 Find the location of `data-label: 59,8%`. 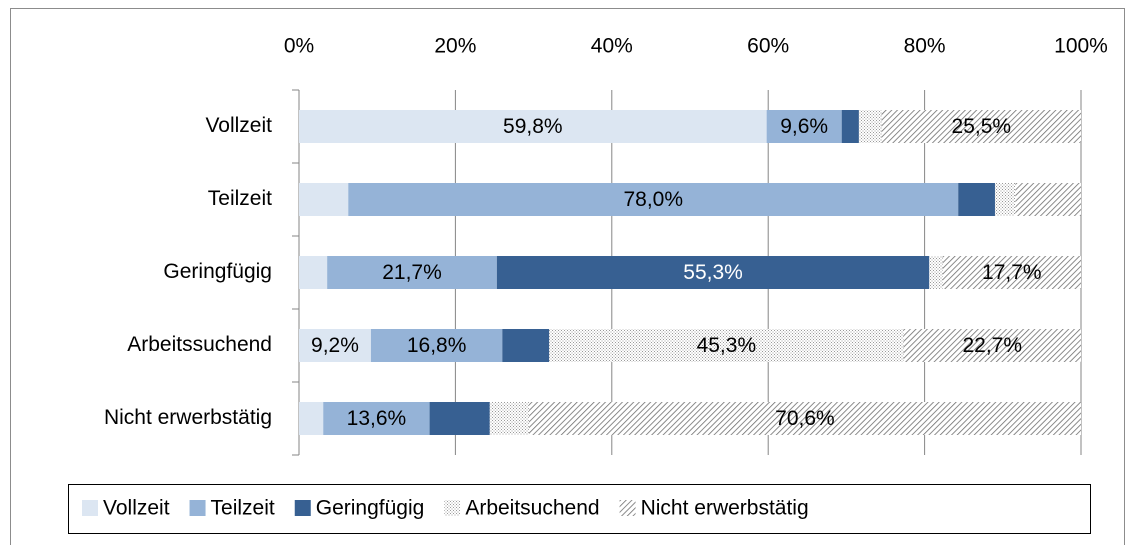

data-label: 59,8% is located at coordinates (533, 126).